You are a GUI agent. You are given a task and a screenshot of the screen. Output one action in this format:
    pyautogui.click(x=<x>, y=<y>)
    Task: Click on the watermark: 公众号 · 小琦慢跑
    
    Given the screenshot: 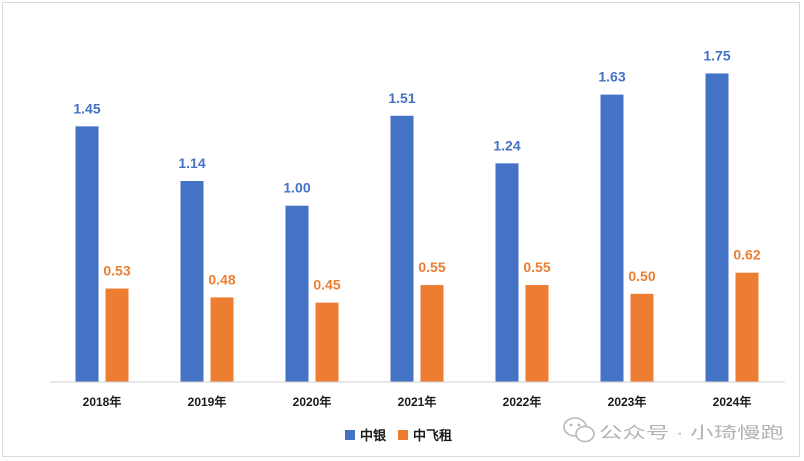 What is the action you would take?
    pyautogui.click(x=673, y=430)
    